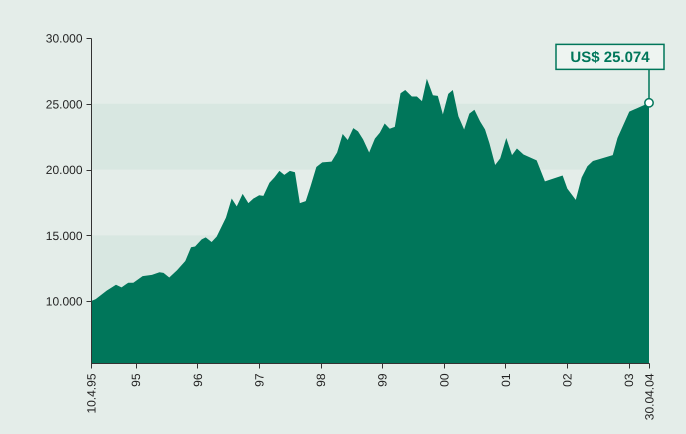  What do you see at coordinates (259, 380) in the screenshot?
I see `x-tick-label: 97` at bounding box center [259, 380].